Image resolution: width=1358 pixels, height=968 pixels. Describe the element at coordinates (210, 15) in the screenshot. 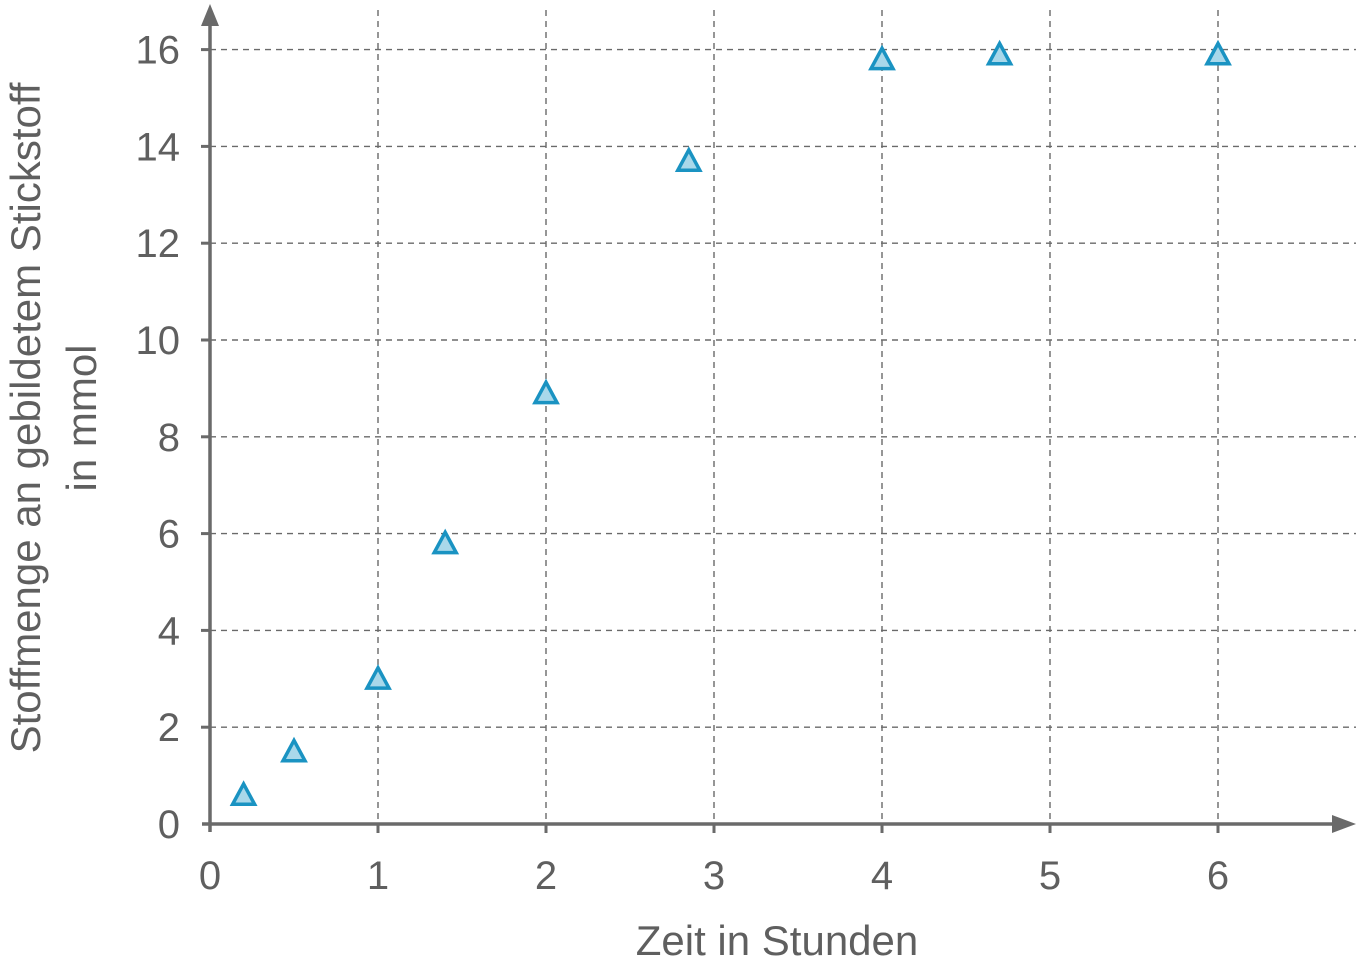

I see `y-axis-arrow` at that location.